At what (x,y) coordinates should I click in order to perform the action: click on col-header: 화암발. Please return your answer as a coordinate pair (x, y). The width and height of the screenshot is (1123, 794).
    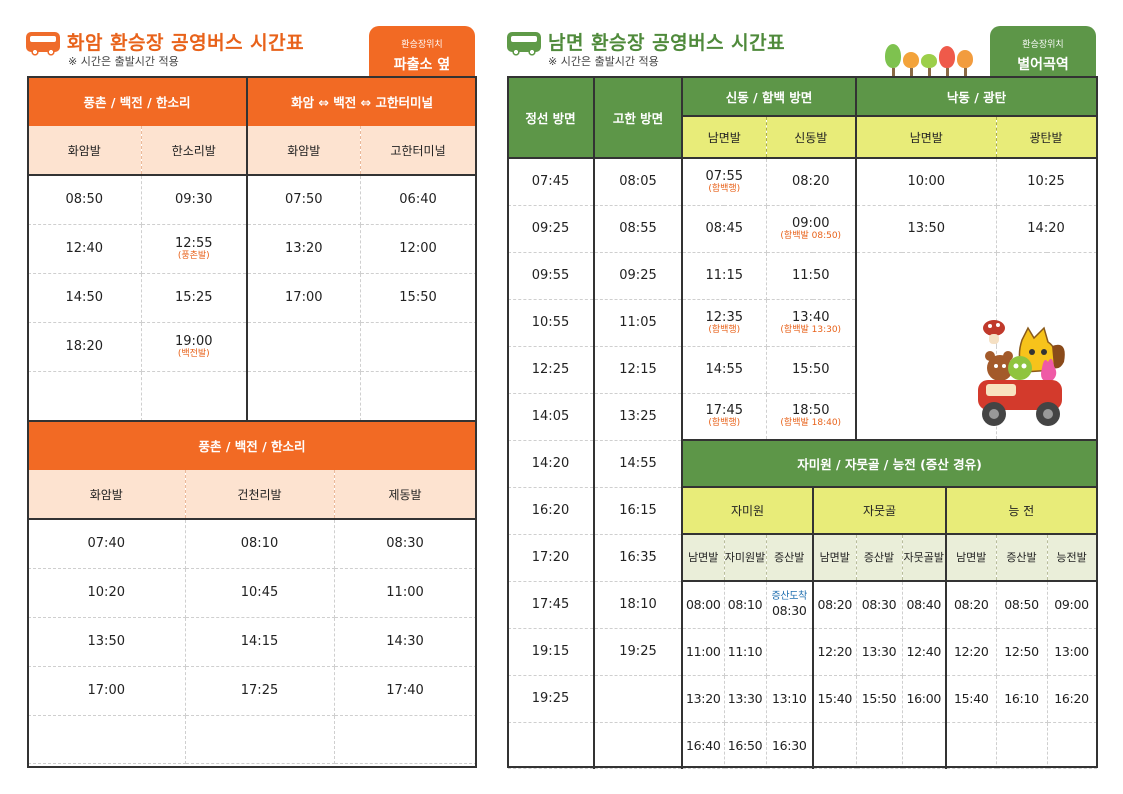
    Looking at the image, I should click on (107, 495).